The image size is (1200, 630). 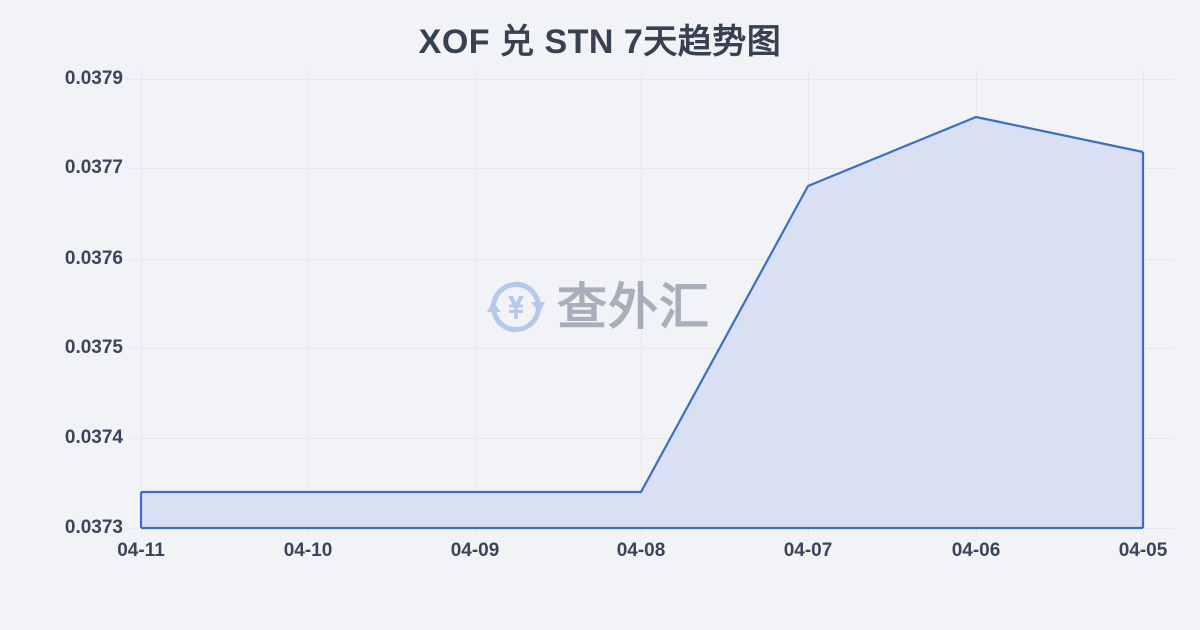 I want to click on y-axis-tick-label: 0.0375, so click(x=93, y=347).